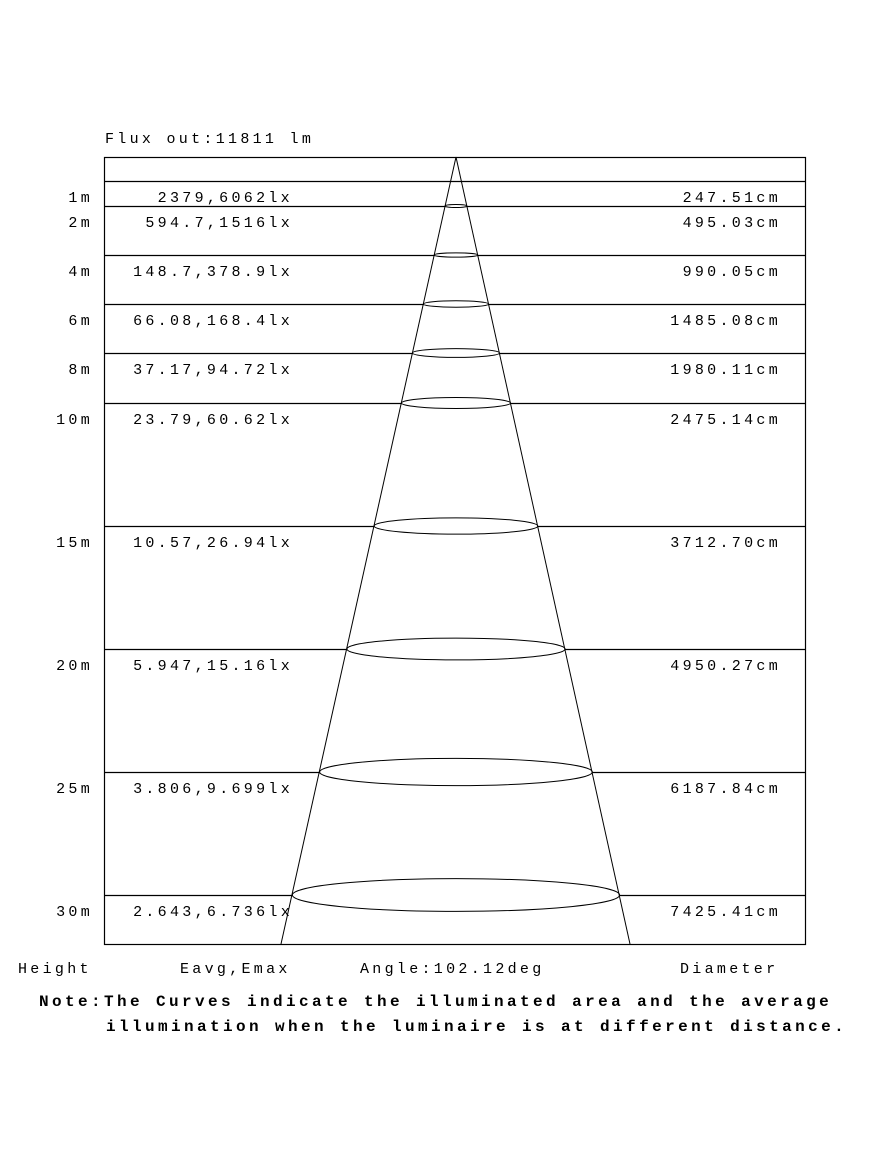  I want to click on row-diameter: 7425.41cm, so click(725, 912).